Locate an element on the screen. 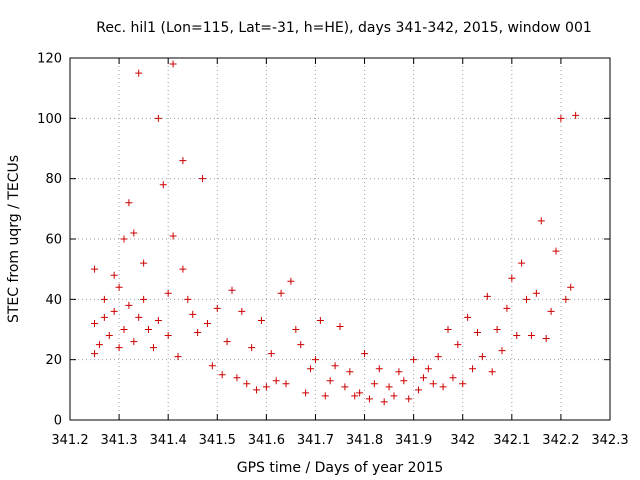 This screenshot has height=480, width=640. y-tick-label: 80 is located at coordinates (53, 179).